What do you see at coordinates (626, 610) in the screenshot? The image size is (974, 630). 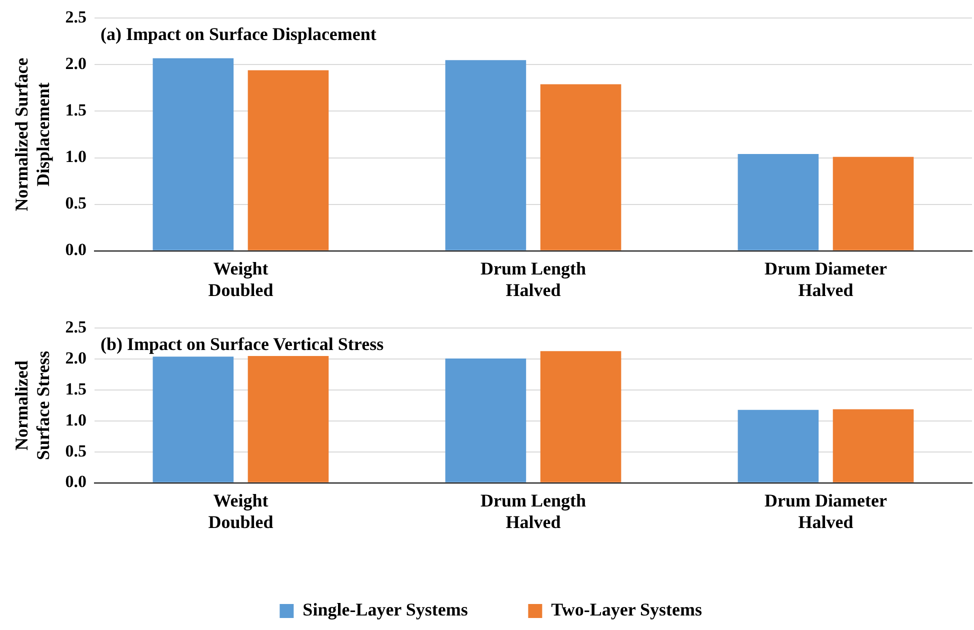 I see `legend-label: Two-Layer Systems` at bounding box center [626, 610].